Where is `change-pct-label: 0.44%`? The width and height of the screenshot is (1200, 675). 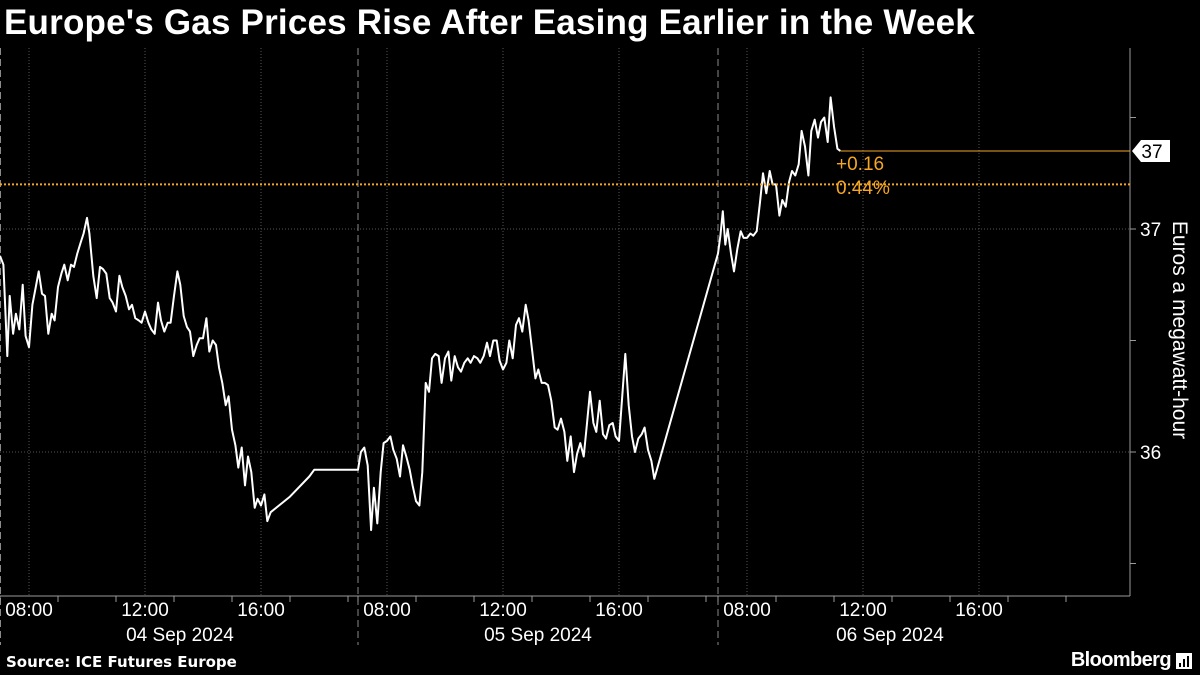 change-pct-label: 0.44% is located at coordinates (863, 188).